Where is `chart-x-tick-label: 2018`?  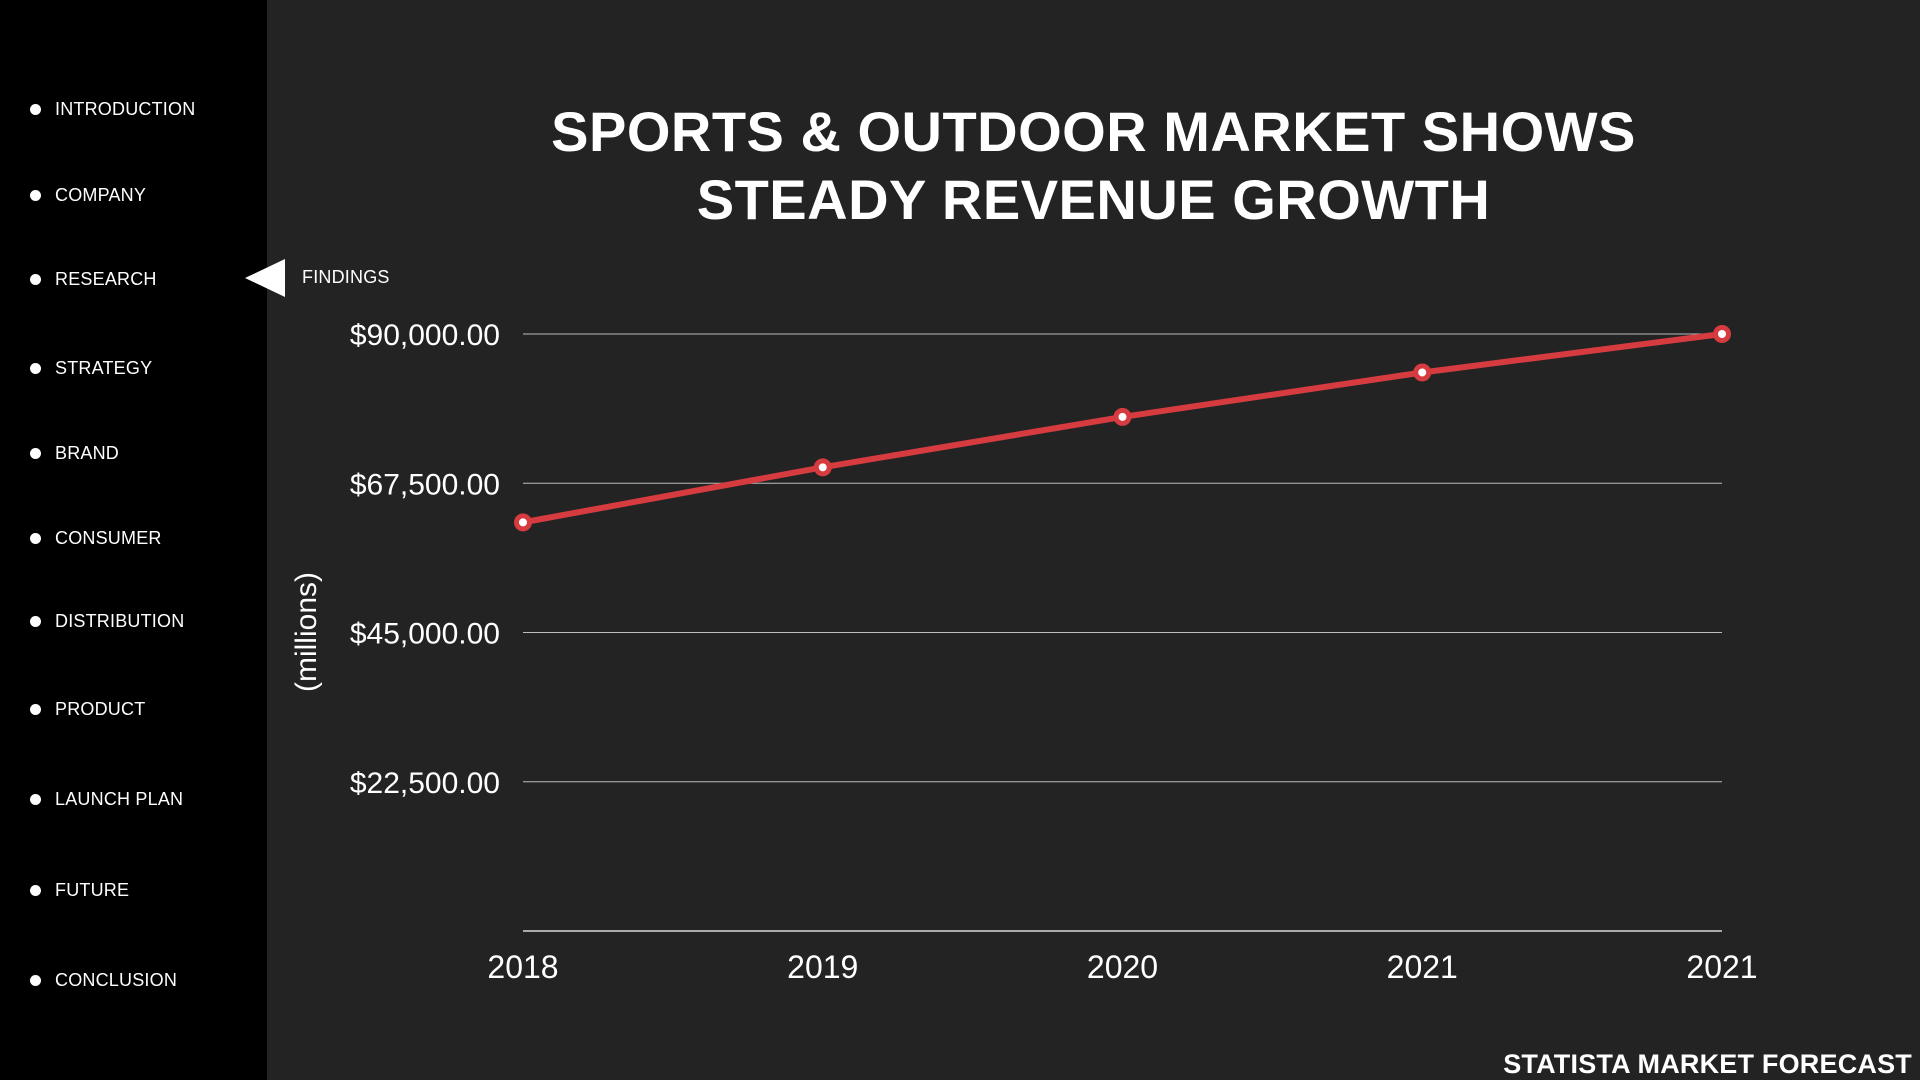
chart-x-tick-label: 2018 is located at coordinates (522, 967).